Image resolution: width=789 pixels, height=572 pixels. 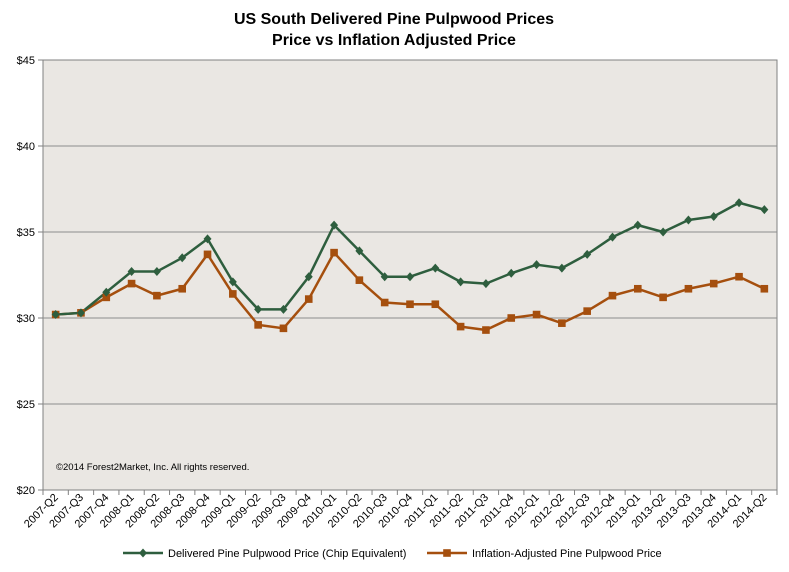 What do you see at coordinates (26, 233) in the screenshot?
I see `y-tick-label: $35` at bounding box center [26, 233].